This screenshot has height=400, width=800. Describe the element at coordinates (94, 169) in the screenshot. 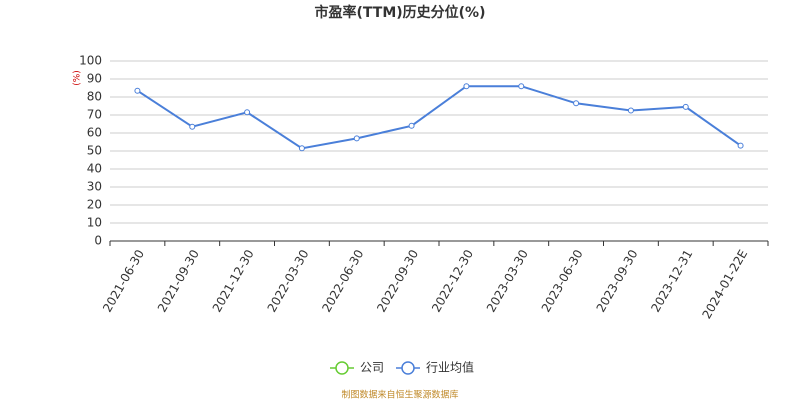

I see `y-tick-label: 40` at that location.